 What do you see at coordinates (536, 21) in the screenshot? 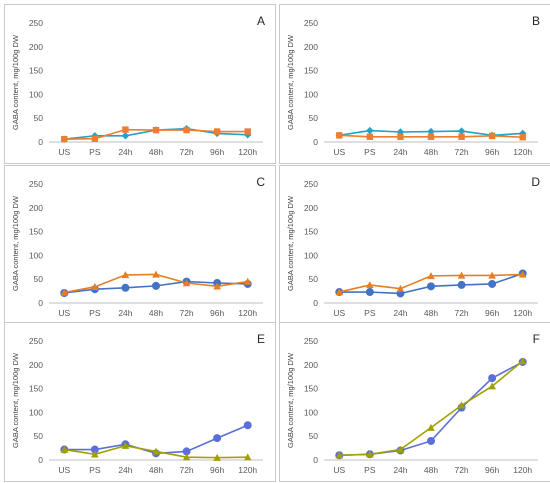
I see `panel-b-letter-label: B` at bounding box center [536, 21].